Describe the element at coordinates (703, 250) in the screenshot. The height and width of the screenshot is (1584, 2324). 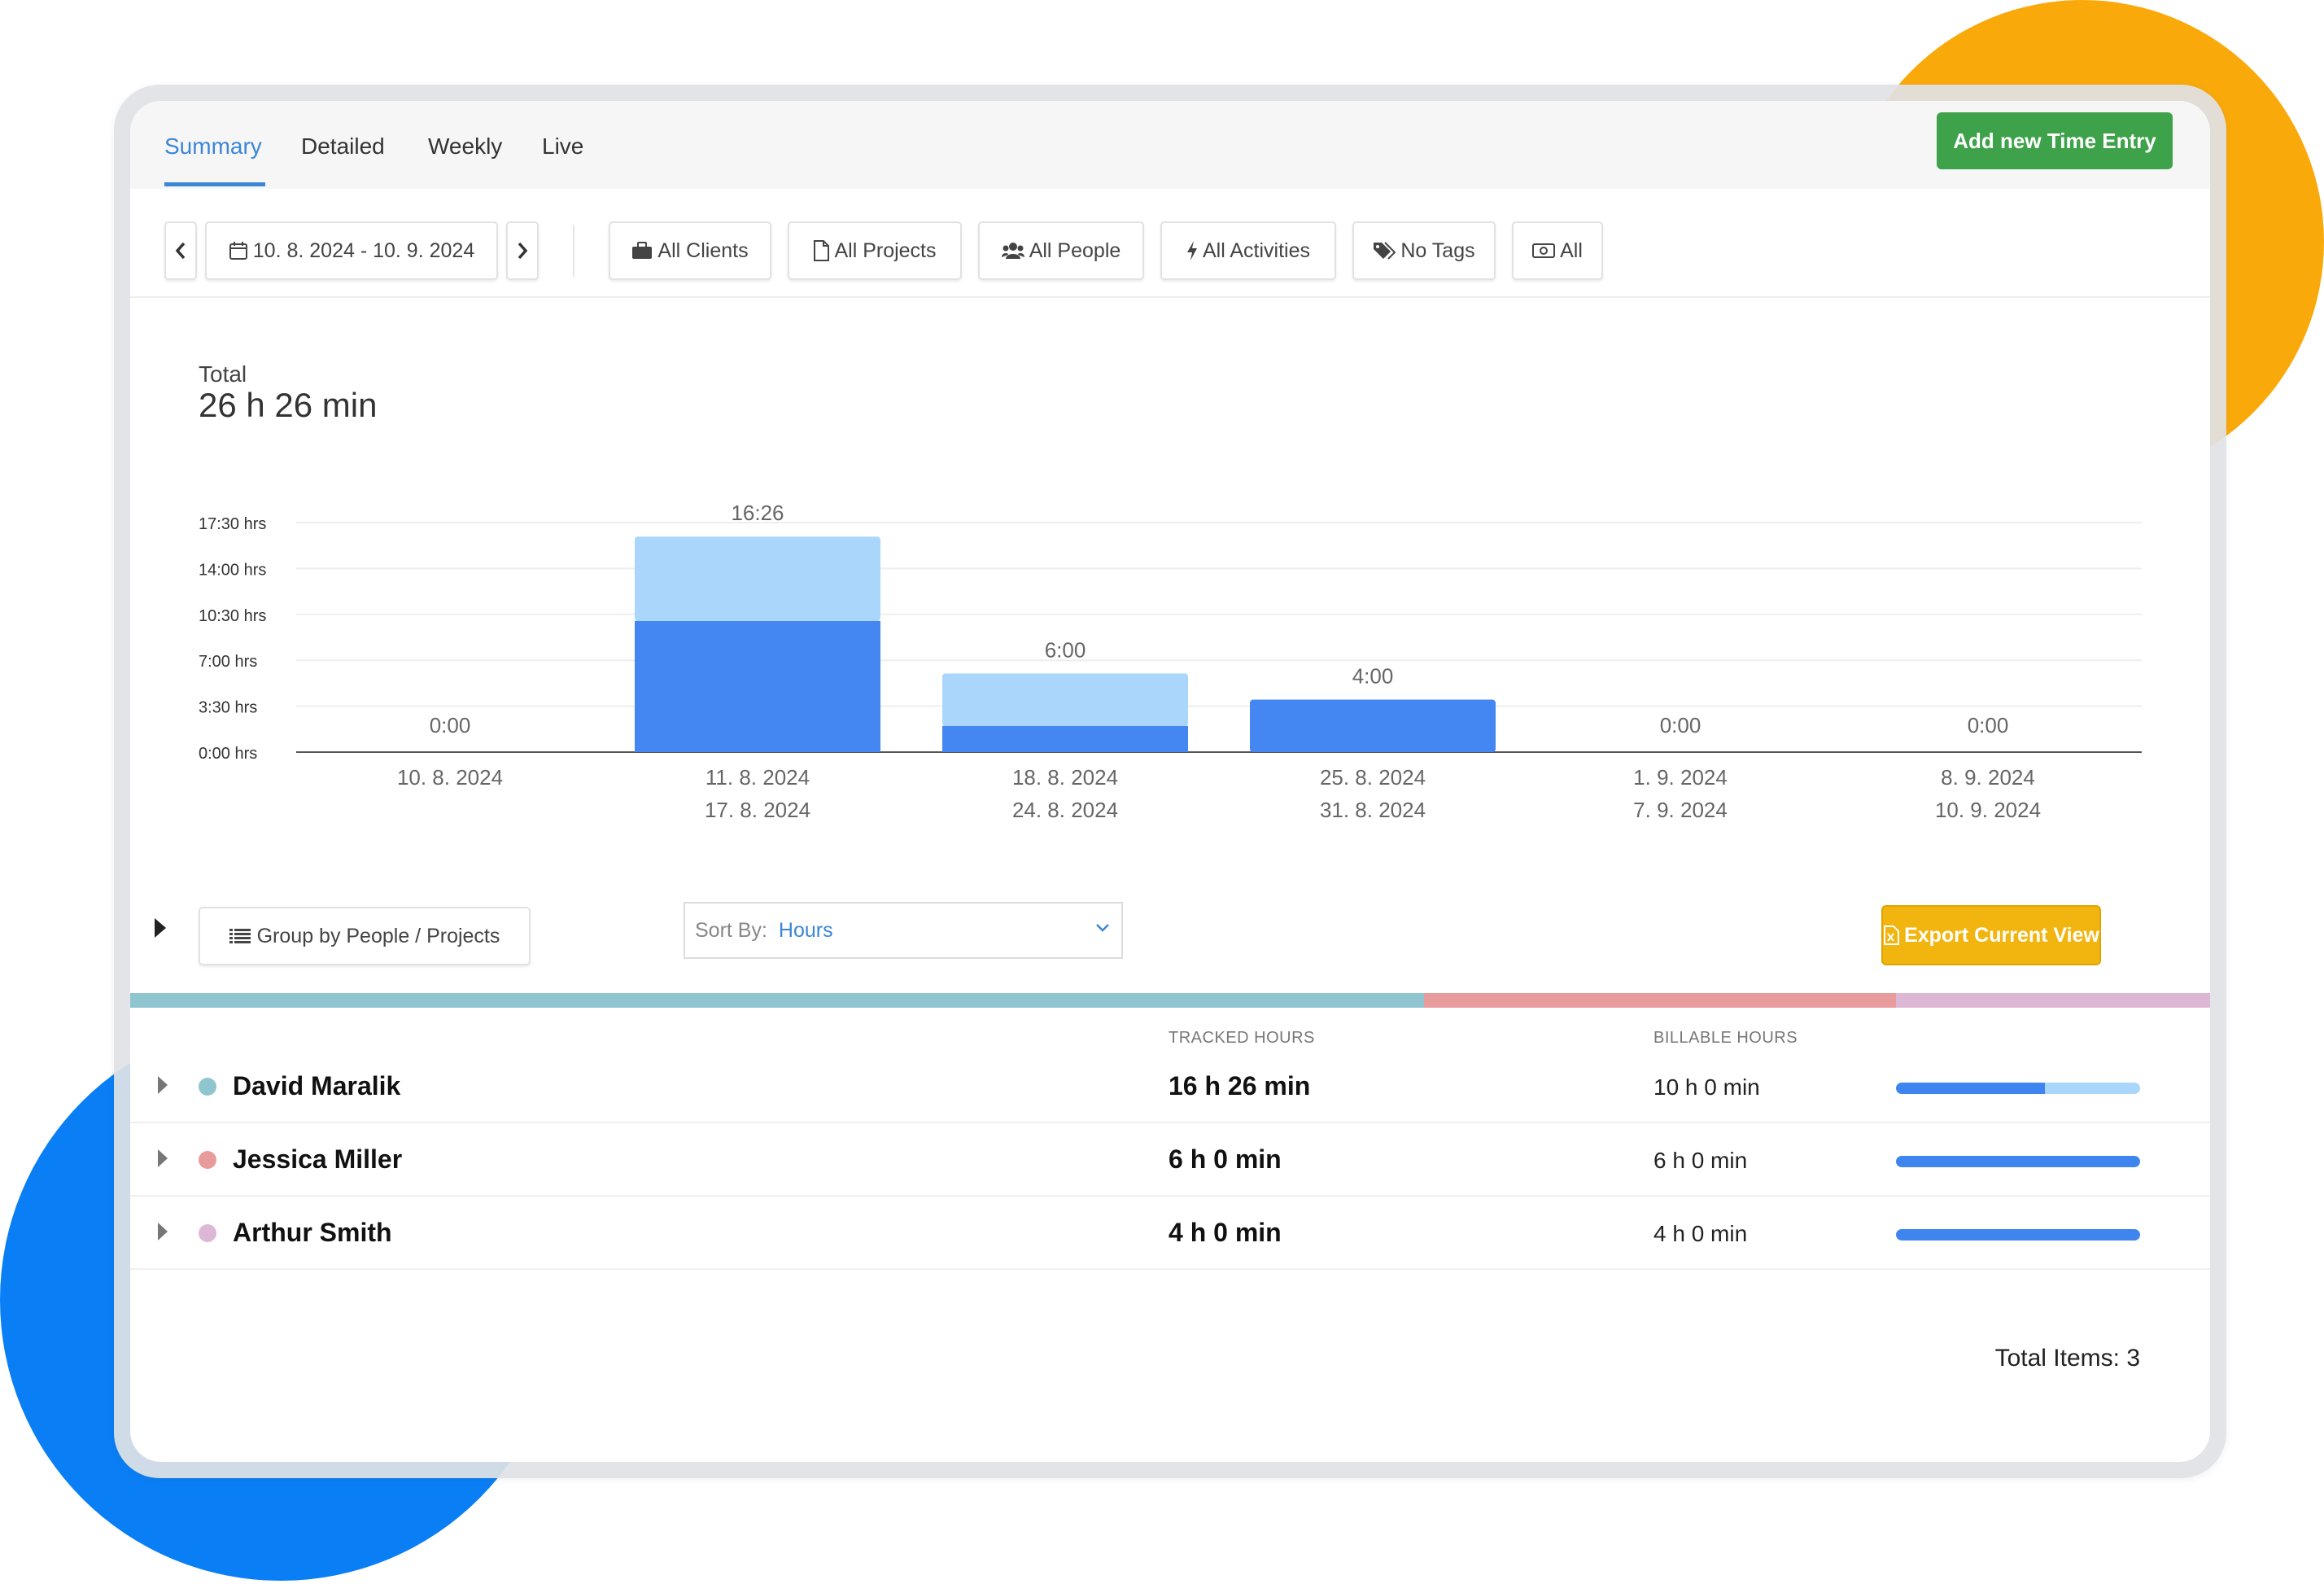
I see `clients-filter-label: All Clients` at that location.